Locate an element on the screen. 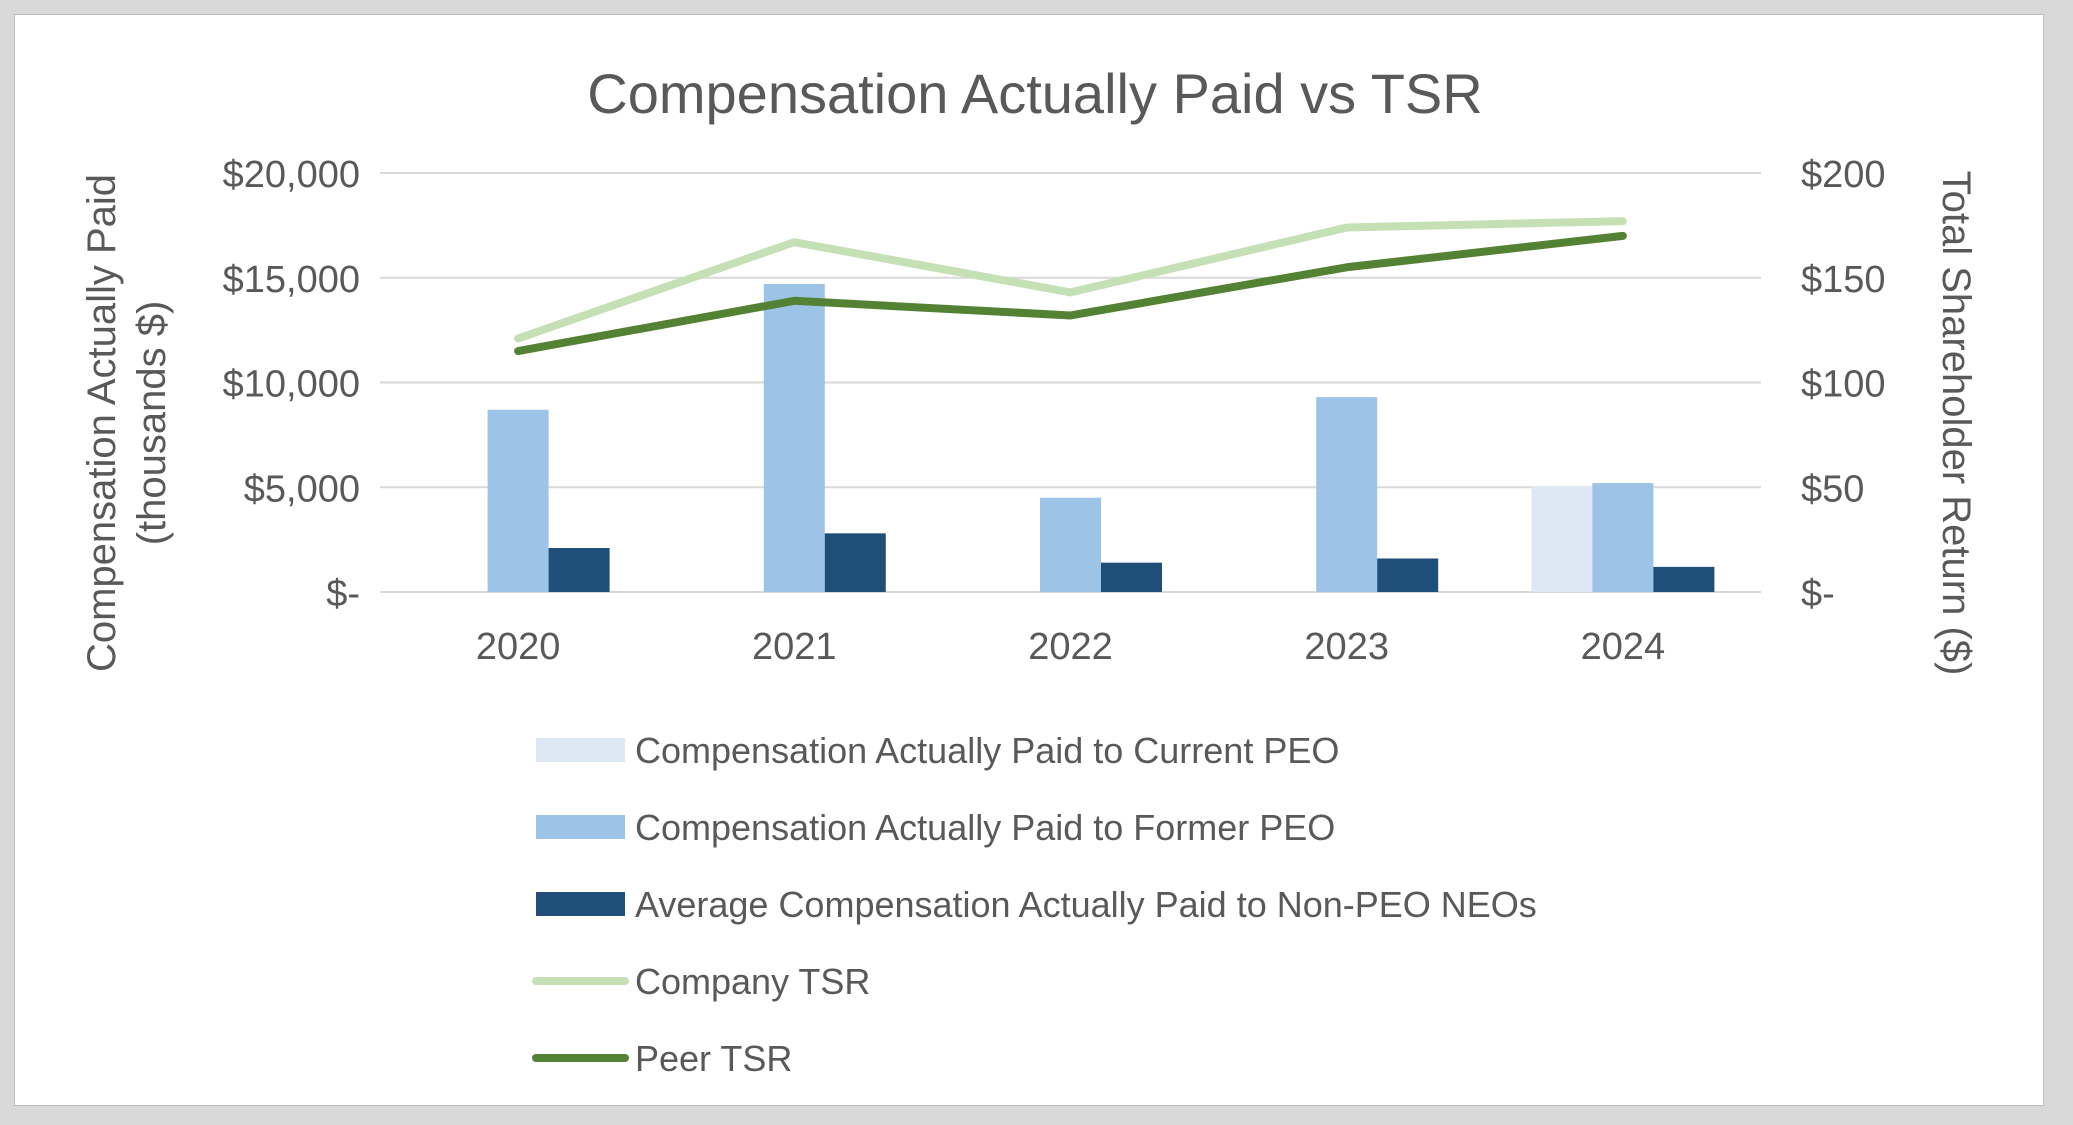 The image size is (2073, 1125). x-tick-label: 2021 is located at coordinates (794, 647).